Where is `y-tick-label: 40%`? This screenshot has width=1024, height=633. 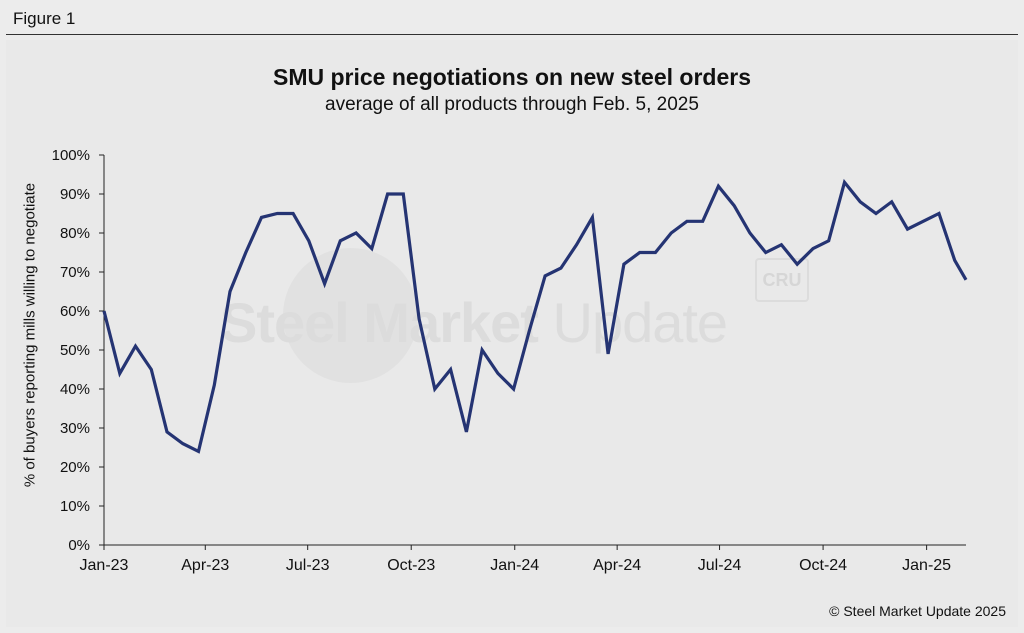
y-tick-label: 40% is located at coordinates (75, 389).